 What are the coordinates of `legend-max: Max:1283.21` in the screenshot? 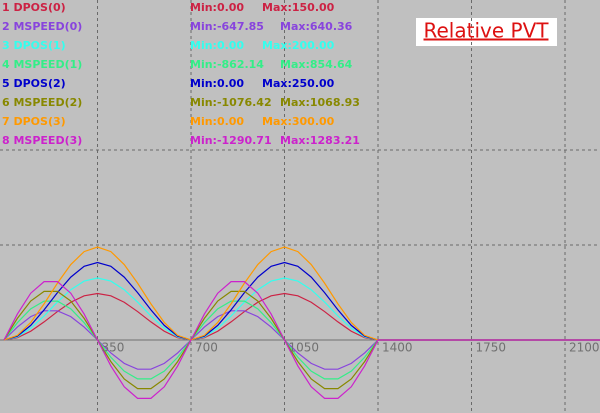 It's located at (320, 140).